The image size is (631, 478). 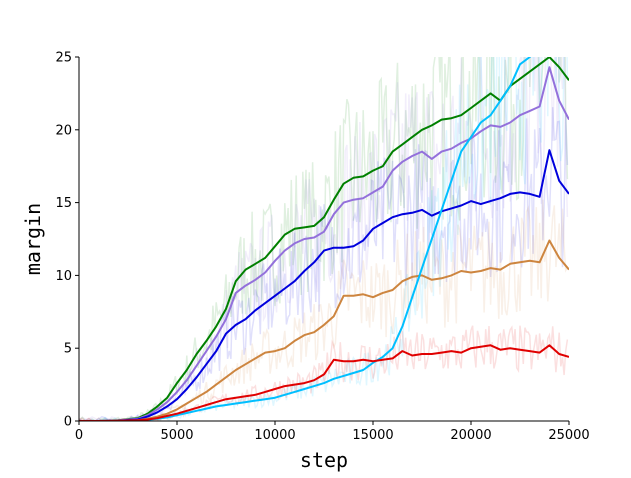 What do you see at coordinates (63, 130) in the screenshot?
I see `y-tick-label: 20` at bounding box center [63, 130].